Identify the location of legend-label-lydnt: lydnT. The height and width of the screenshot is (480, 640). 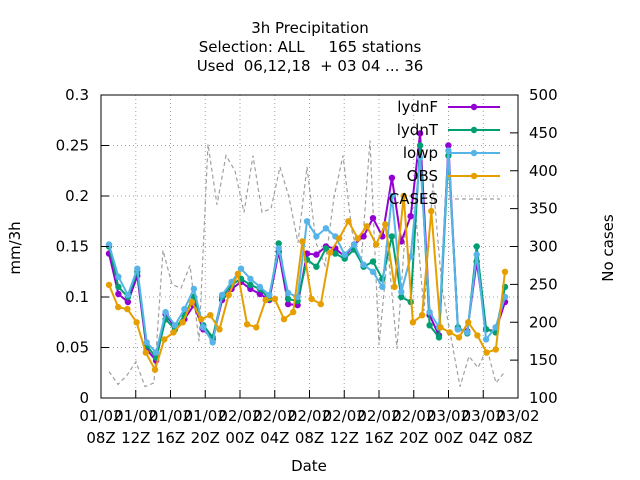
(418, 130).